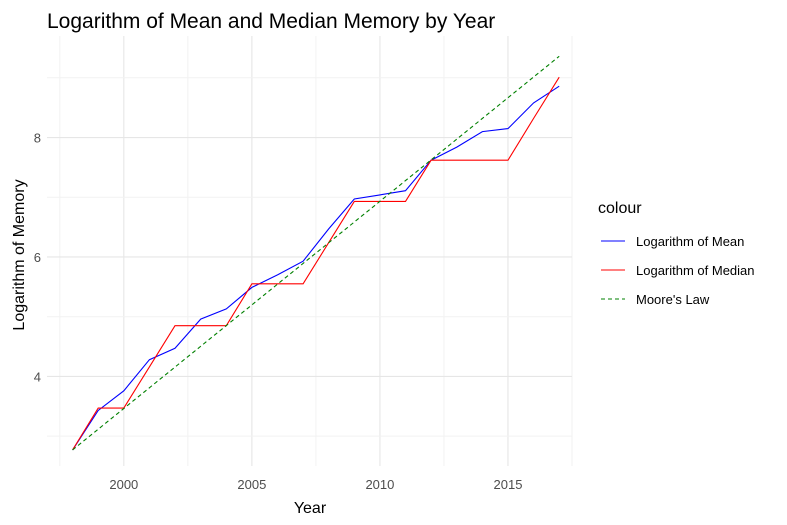 The height and width of the screenshot is (525, 787). I want to click on y-axis-title: Logarithm of Memory, so click(19, 254).